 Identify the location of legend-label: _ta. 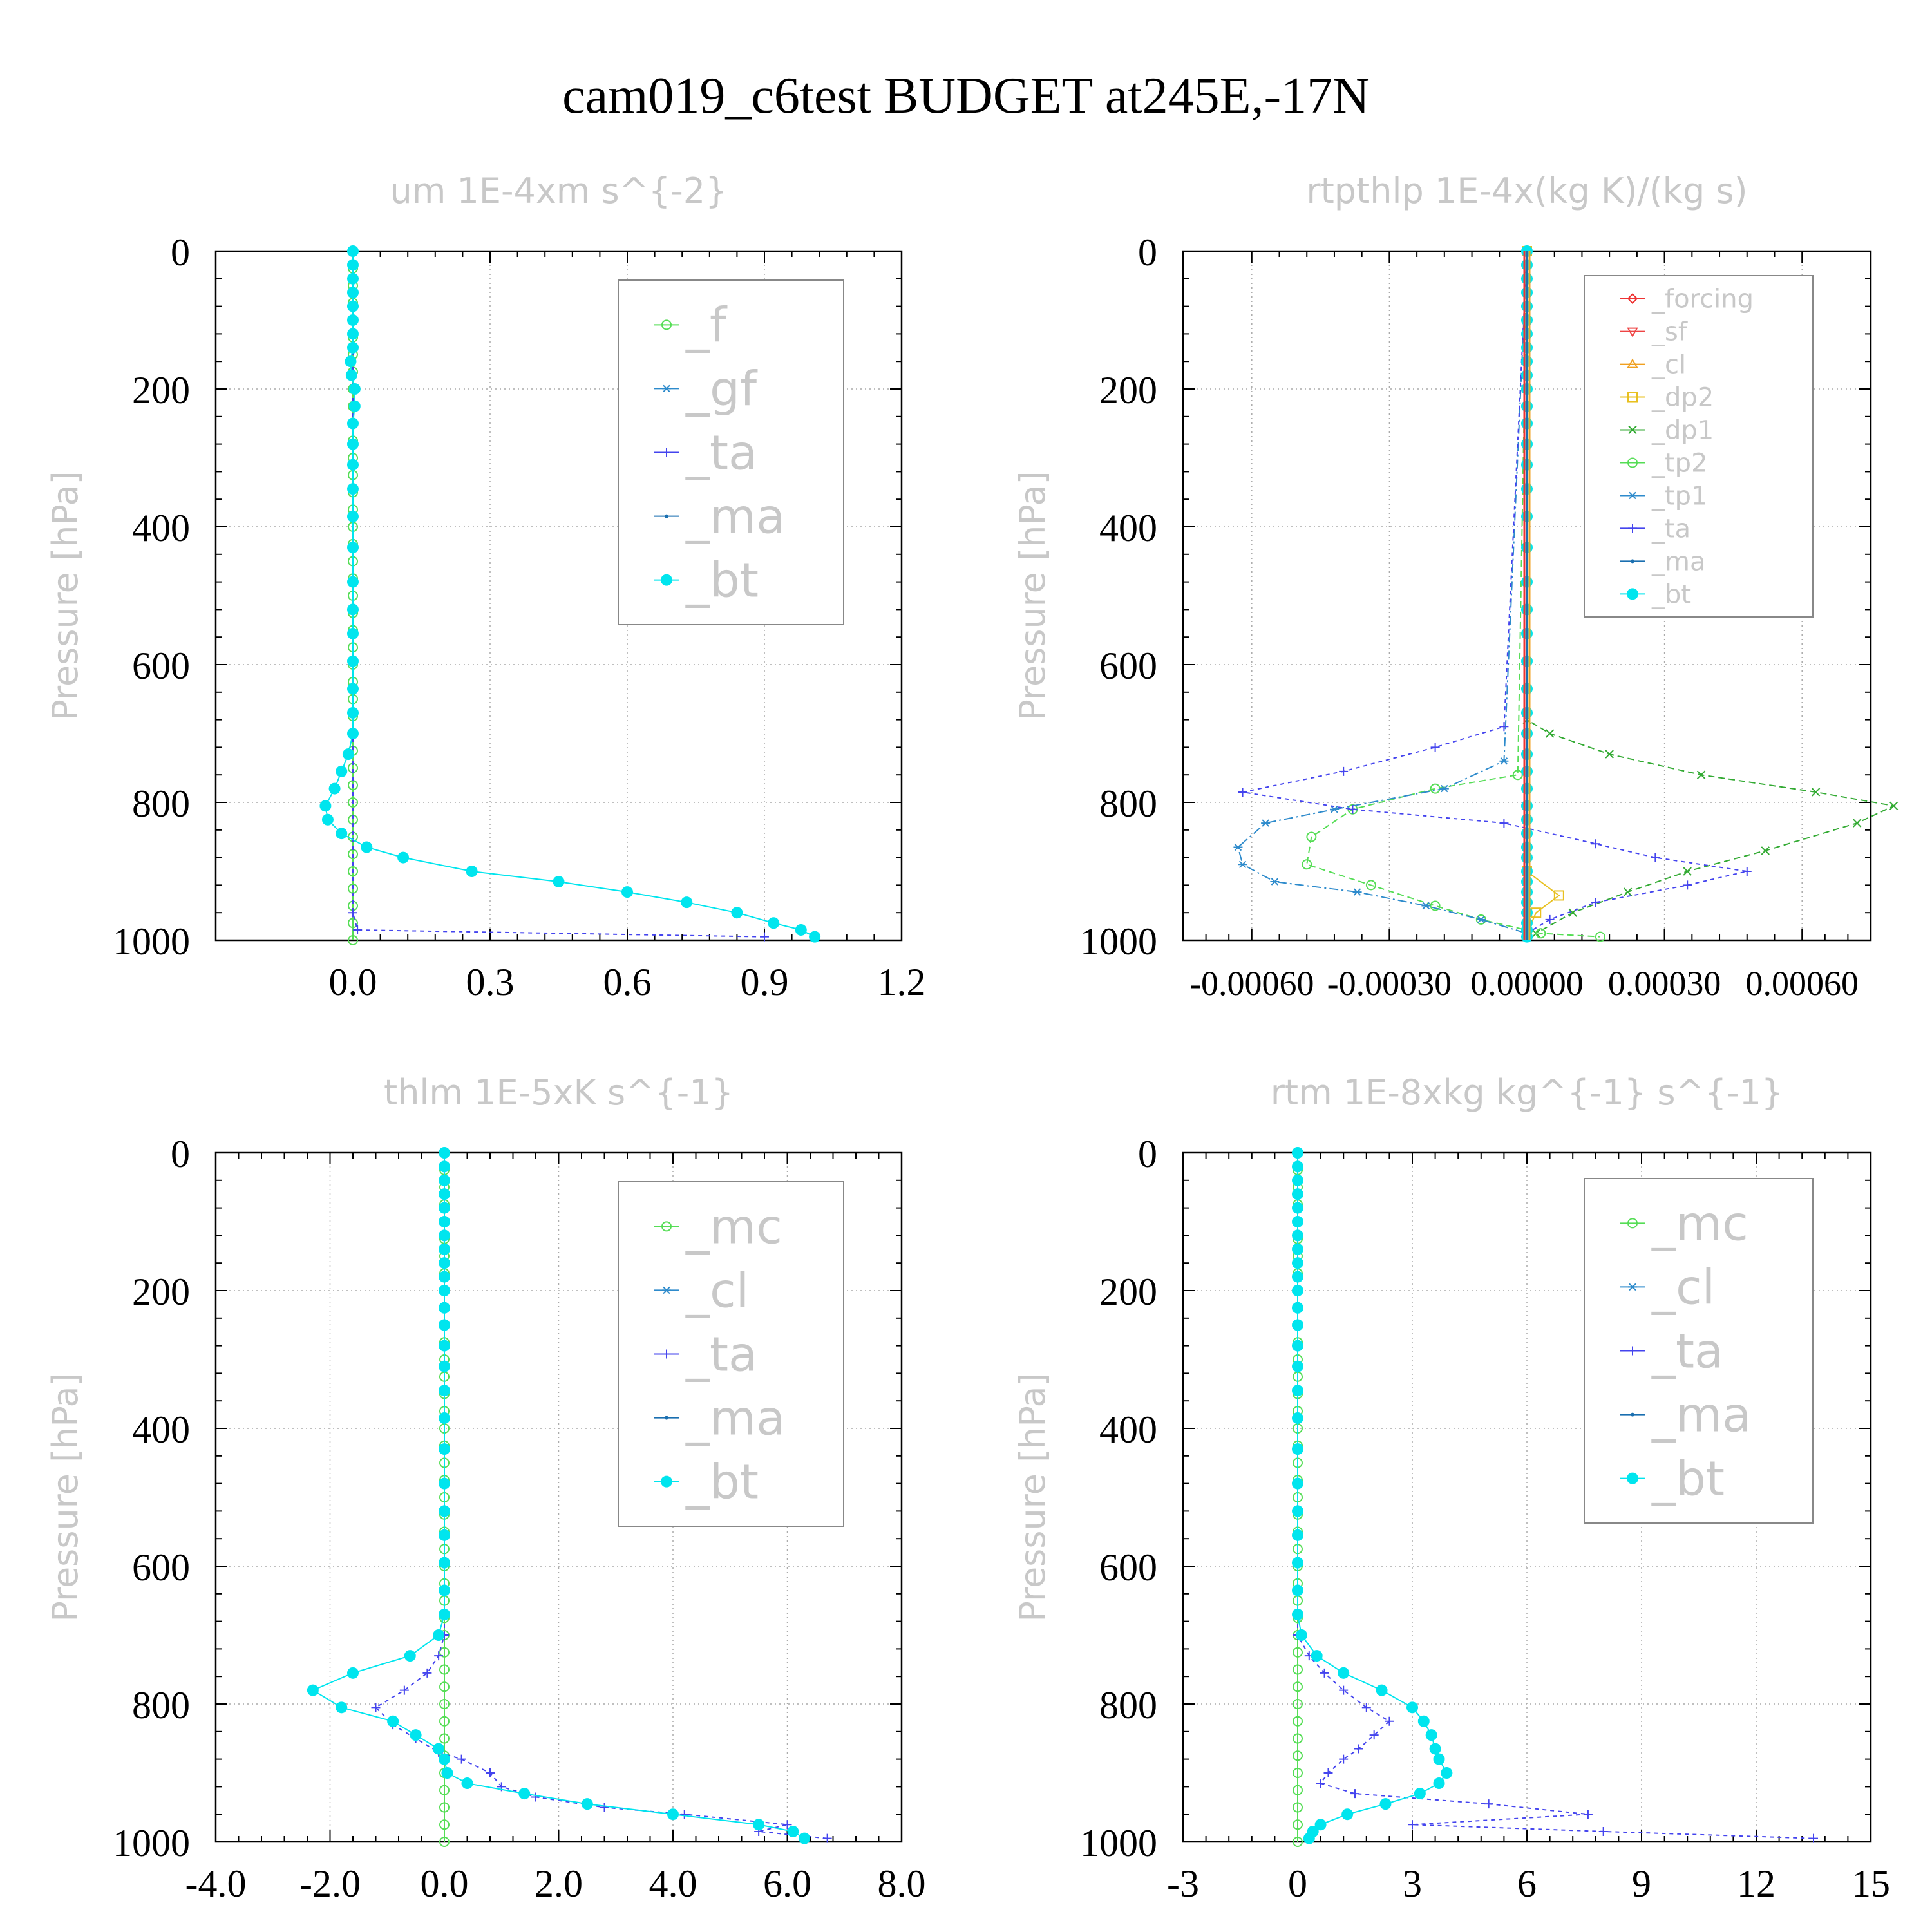
(721, 452).